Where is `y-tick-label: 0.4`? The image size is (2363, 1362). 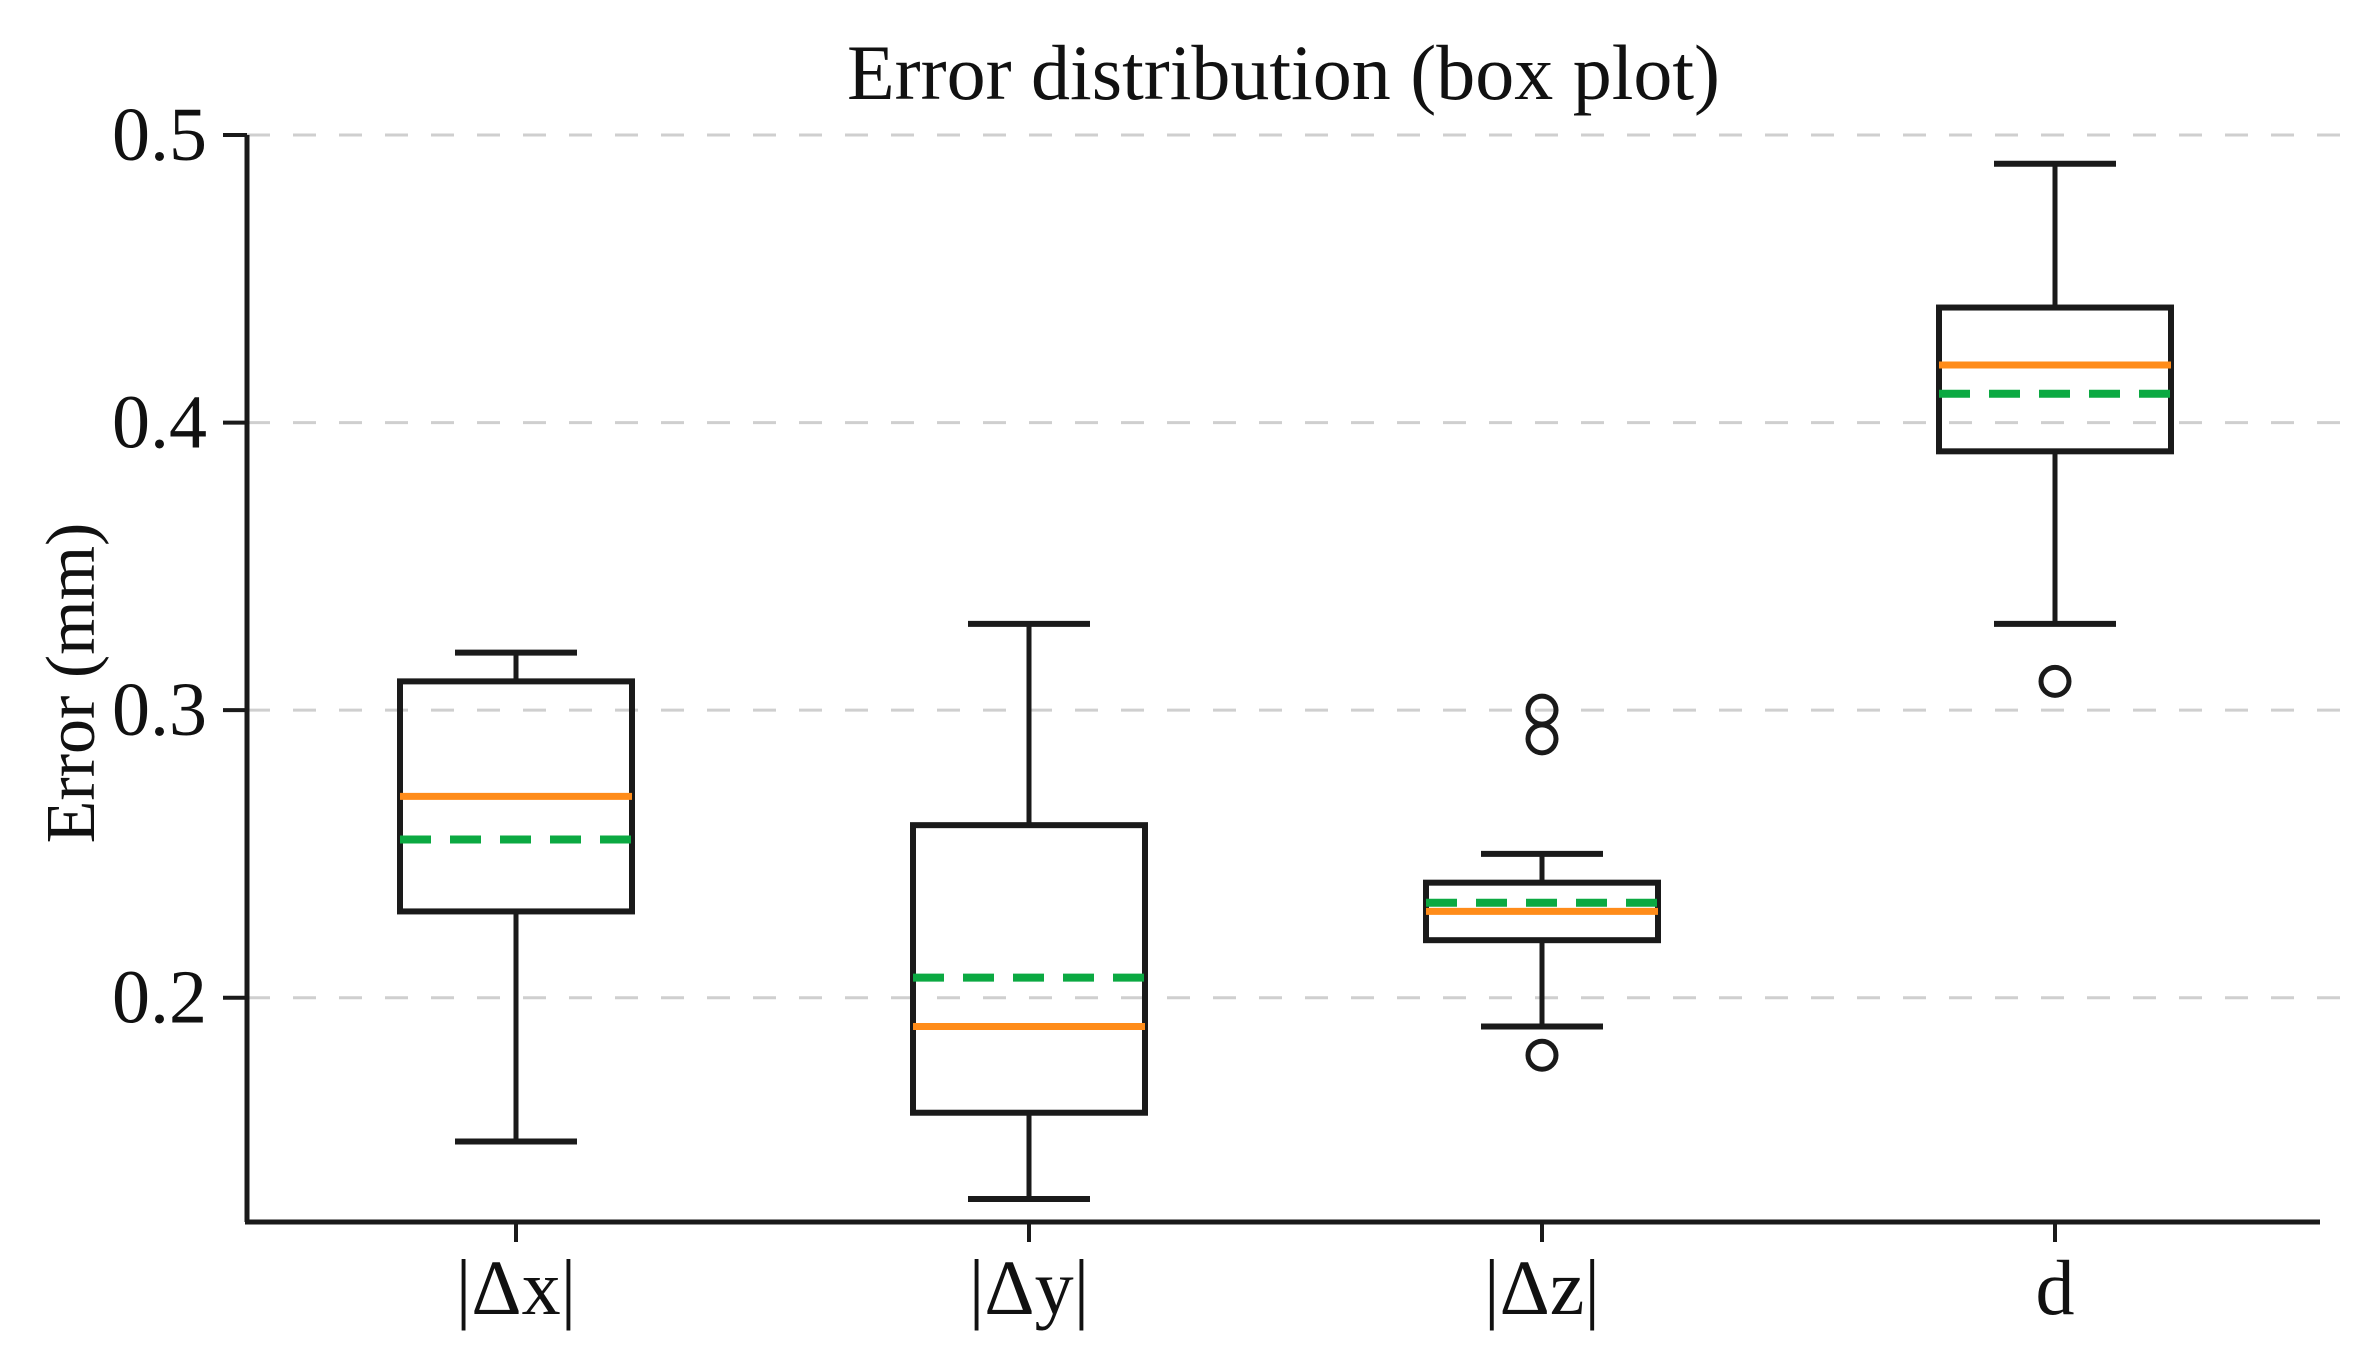
y-tick-label: 0.4 is located at coordinates (159, 423).